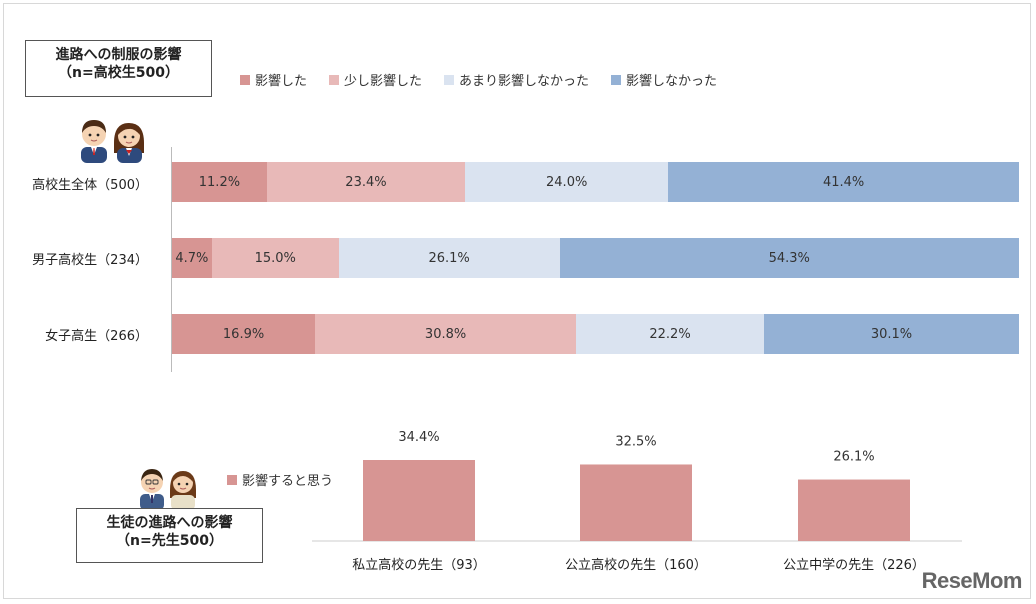  What do you see at coordinates (636, 565) in the screenshot?
I see `category-label: 公立高校の先生（160）` at bounding box center [636, 565].